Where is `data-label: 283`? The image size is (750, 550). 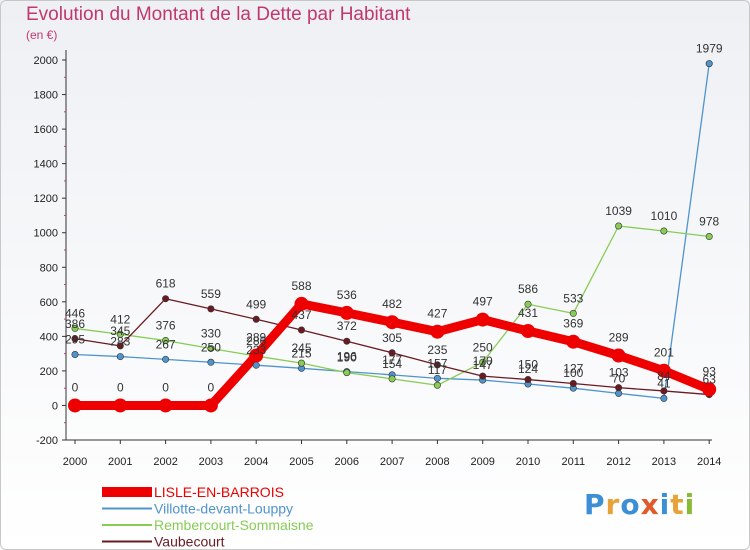 data-label: 283 is located at coordinates (120, 342).